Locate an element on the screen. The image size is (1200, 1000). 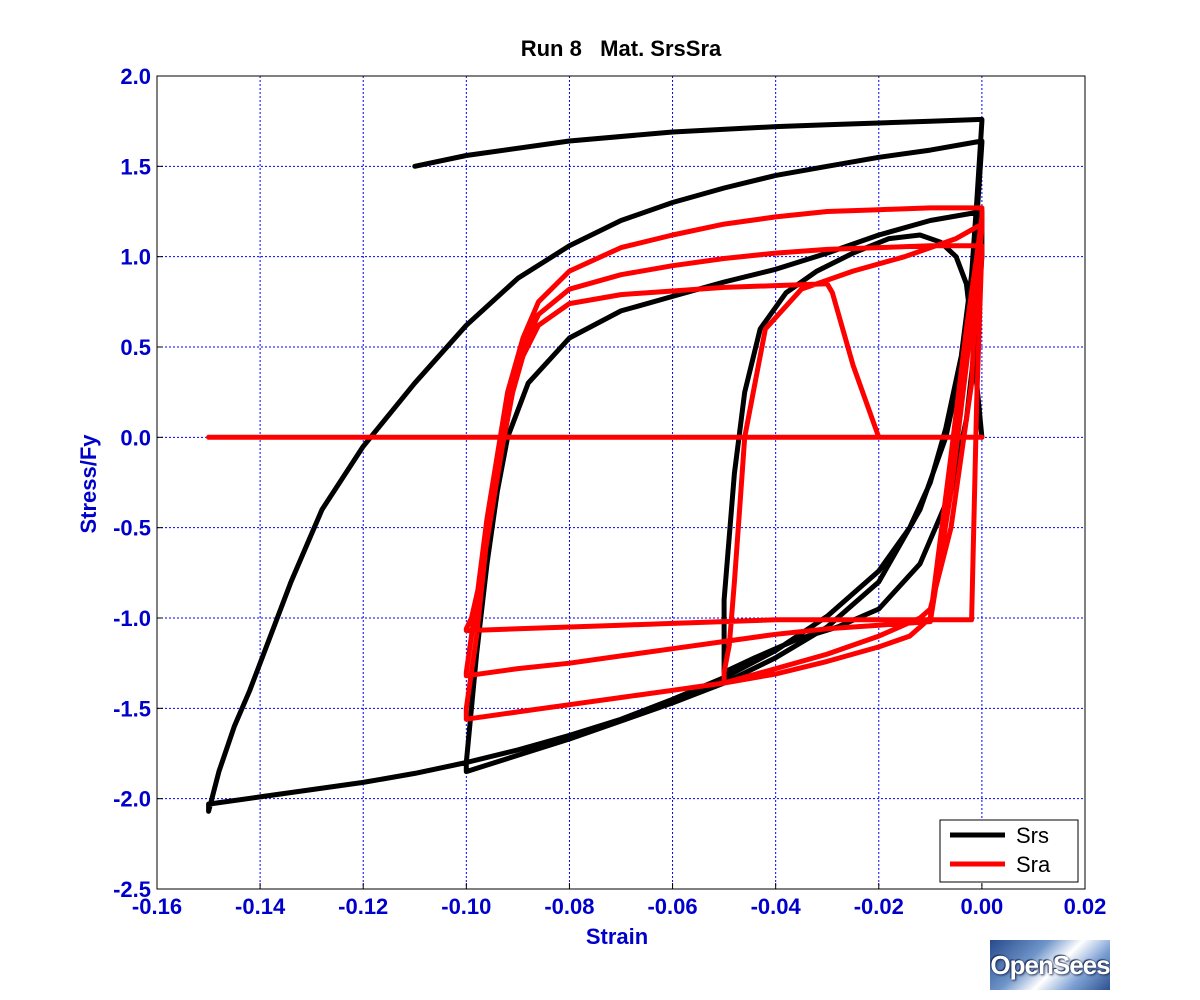
y-tick-label: -2.5 is located at coordinates (132, 889).